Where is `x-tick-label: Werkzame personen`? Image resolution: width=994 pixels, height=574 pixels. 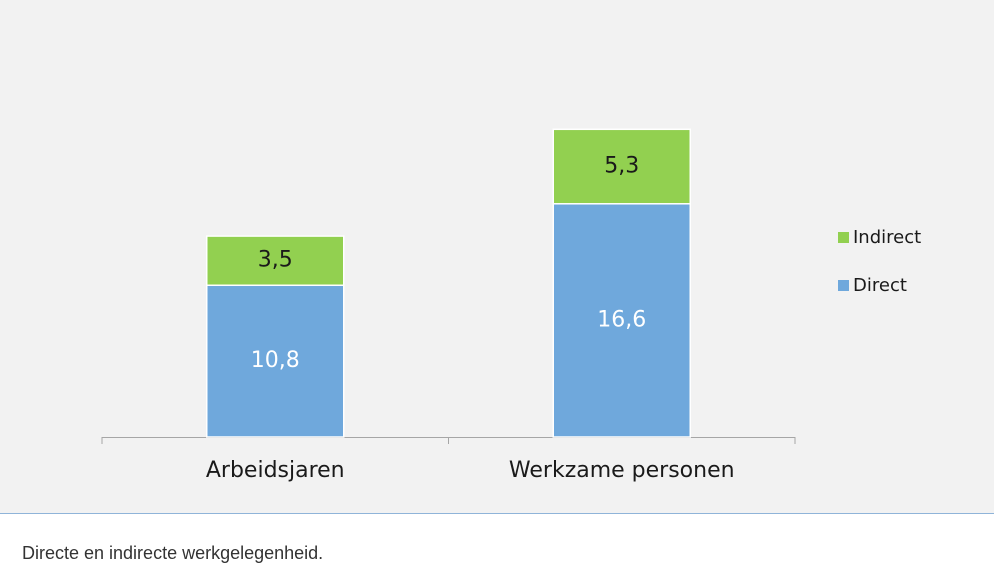 x-tick-label: Werkzame personen is located at coordinates (622, 470).